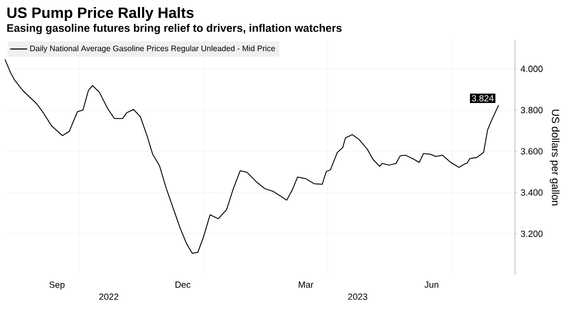 This screenshot has width=566, height=320. I want to click on y-tick-label: 3.600, so click(531, 151).